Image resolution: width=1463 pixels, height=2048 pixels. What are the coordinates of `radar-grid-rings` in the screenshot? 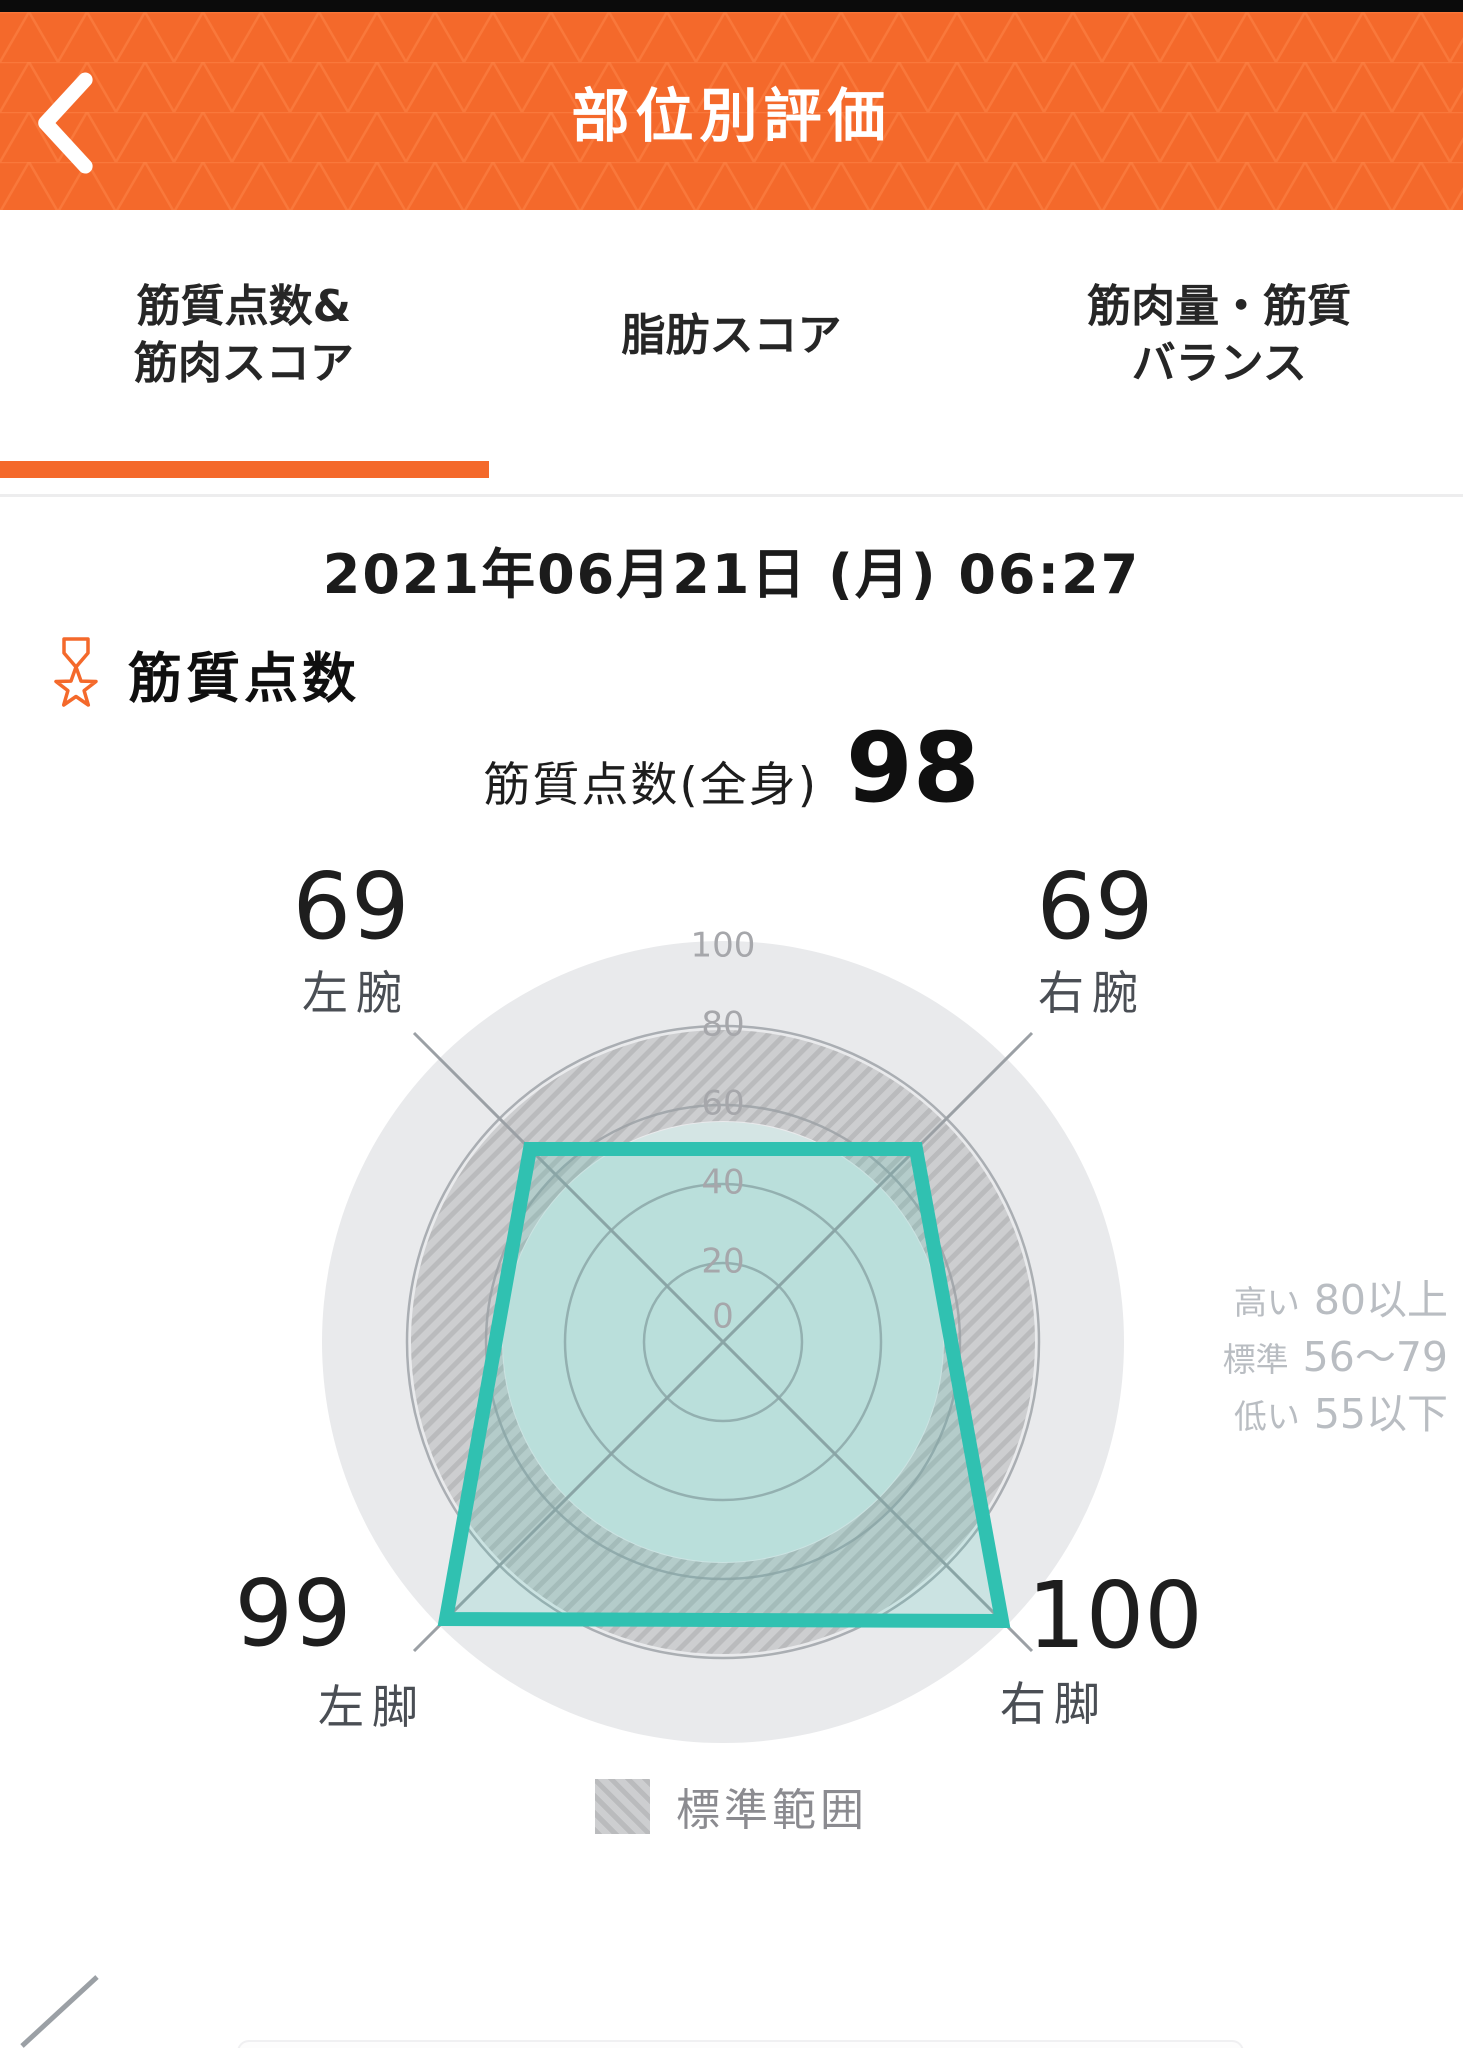 It's located at (723, 1342).